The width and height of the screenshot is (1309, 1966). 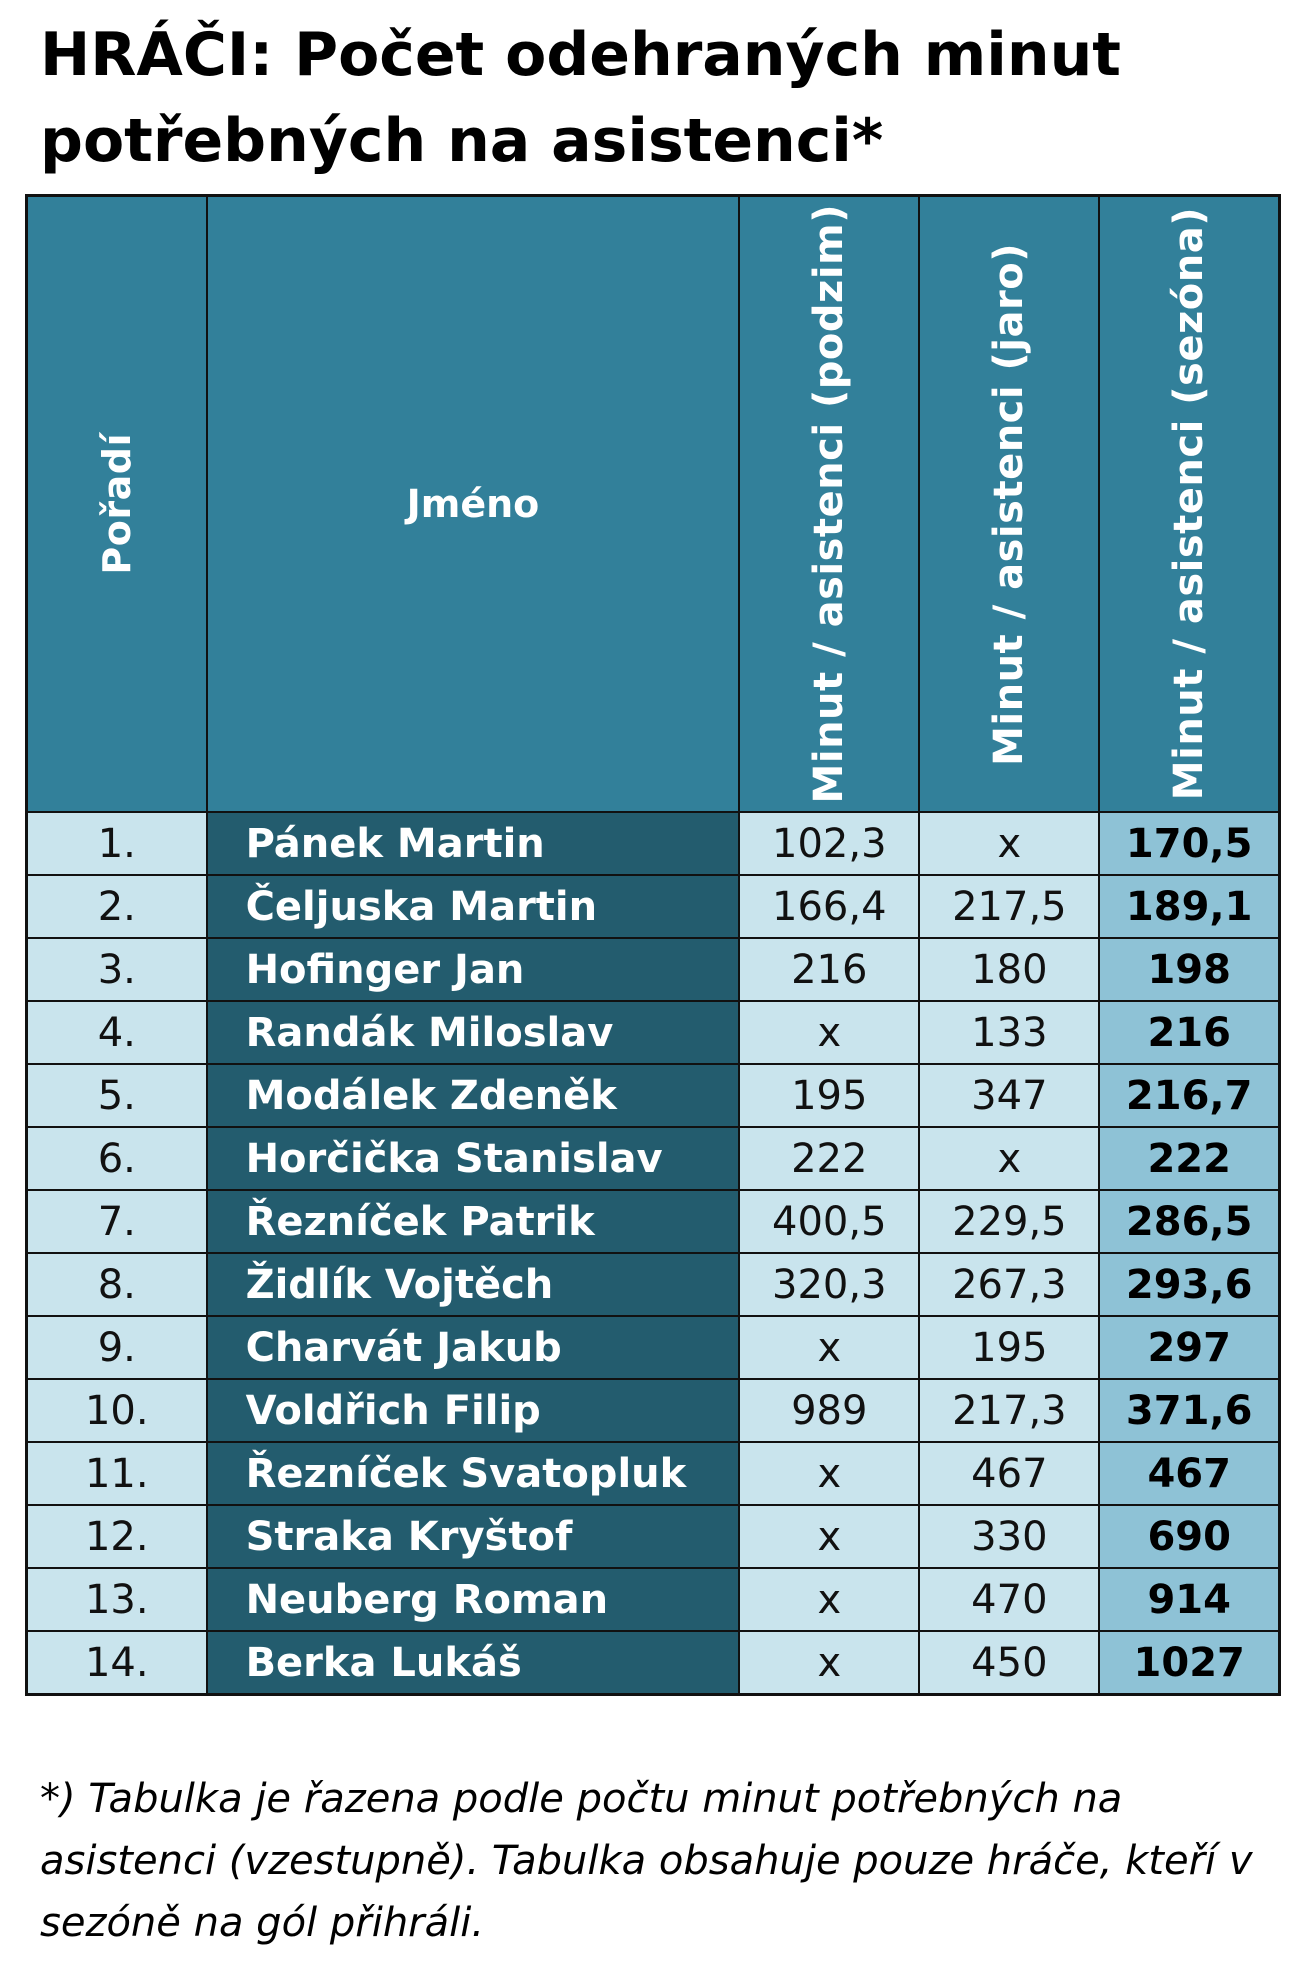 What do you see at coordinates (116, 1473) in the screenshot?
I see `rank-cell: 11.` at bounding box center [116, 1473].